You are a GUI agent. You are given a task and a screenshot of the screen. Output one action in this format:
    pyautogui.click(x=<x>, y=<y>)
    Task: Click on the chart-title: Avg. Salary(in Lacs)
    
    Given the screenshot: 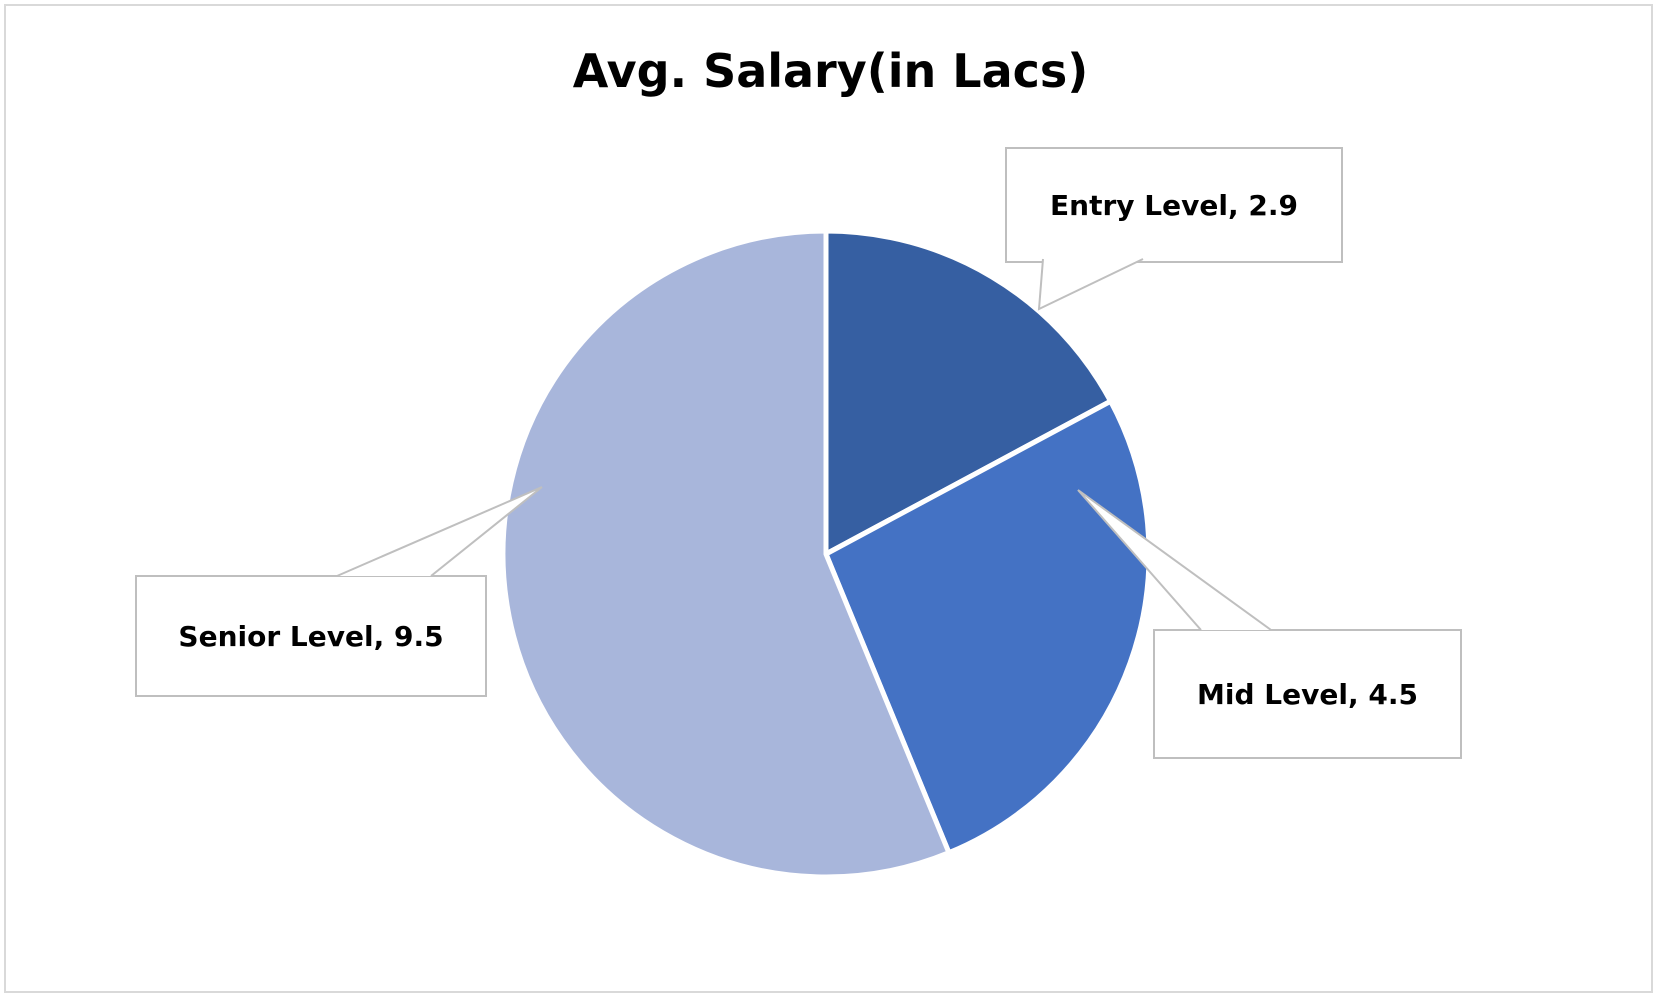 What is the action you would take?
    pyautogui.click(x=830, y=71)
    